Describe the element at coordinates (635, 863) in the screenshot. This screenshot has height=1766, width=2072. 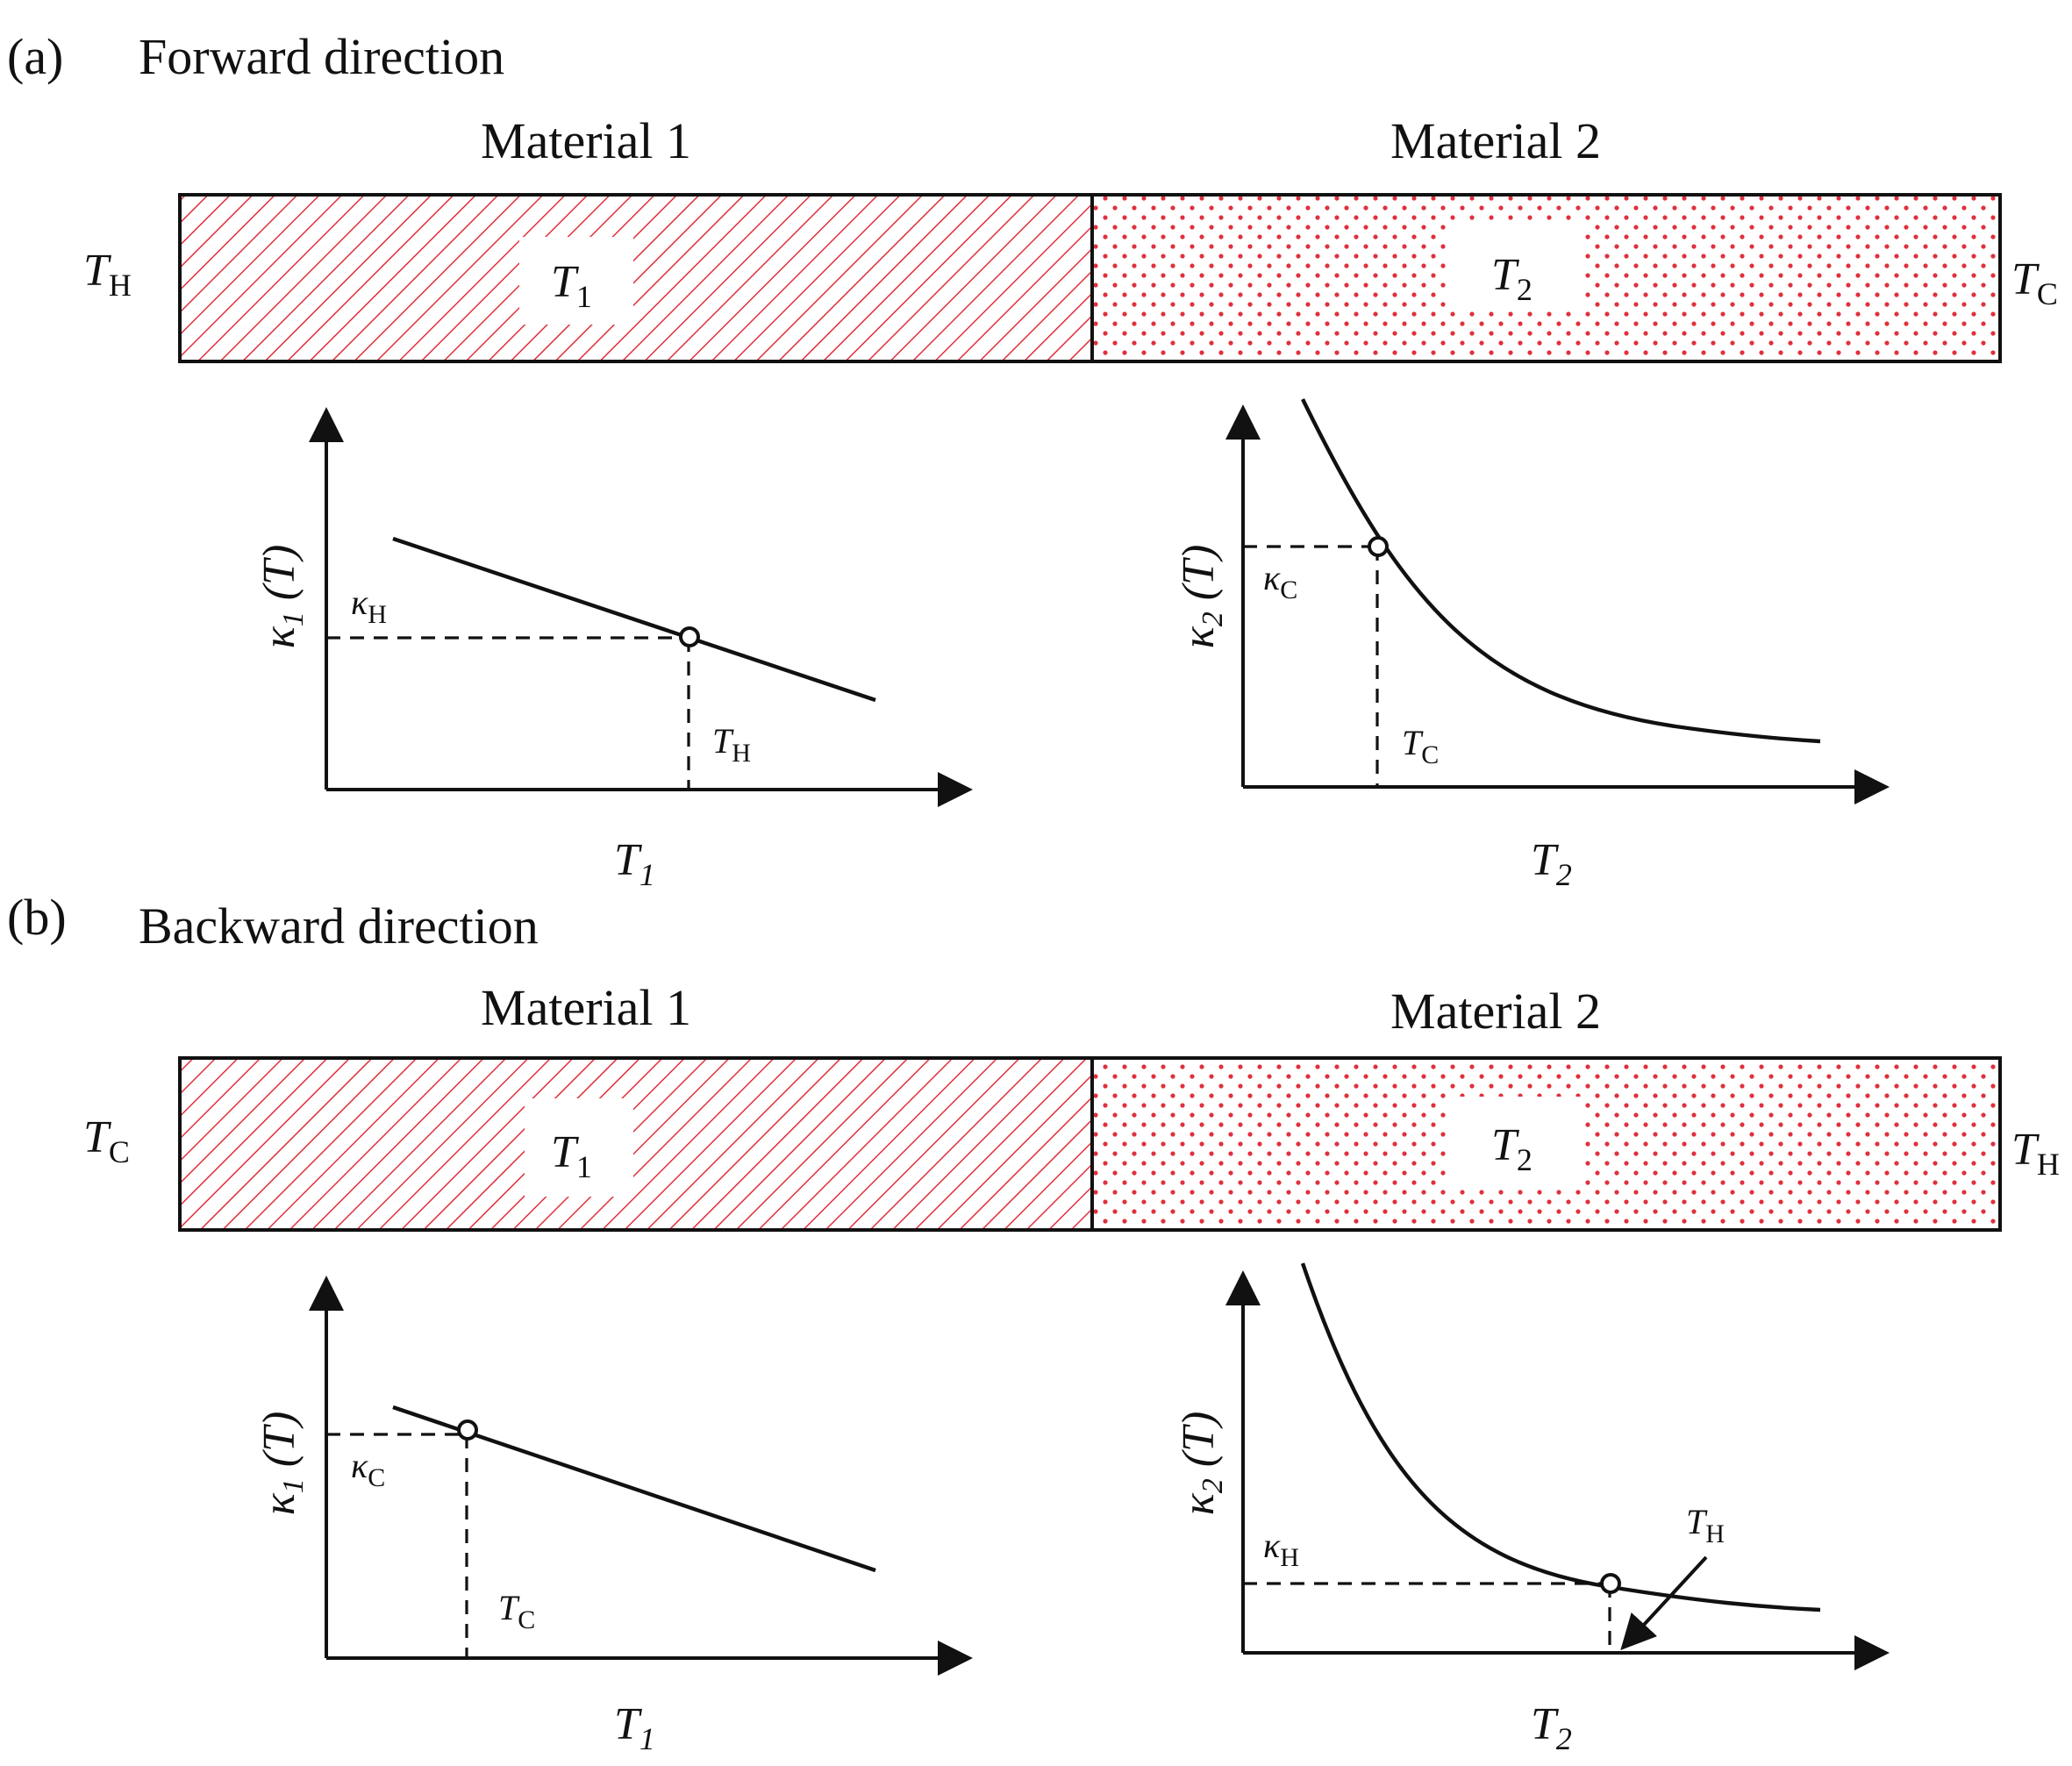
I see `panel-a-plot1-xlabel: T1` at that location.